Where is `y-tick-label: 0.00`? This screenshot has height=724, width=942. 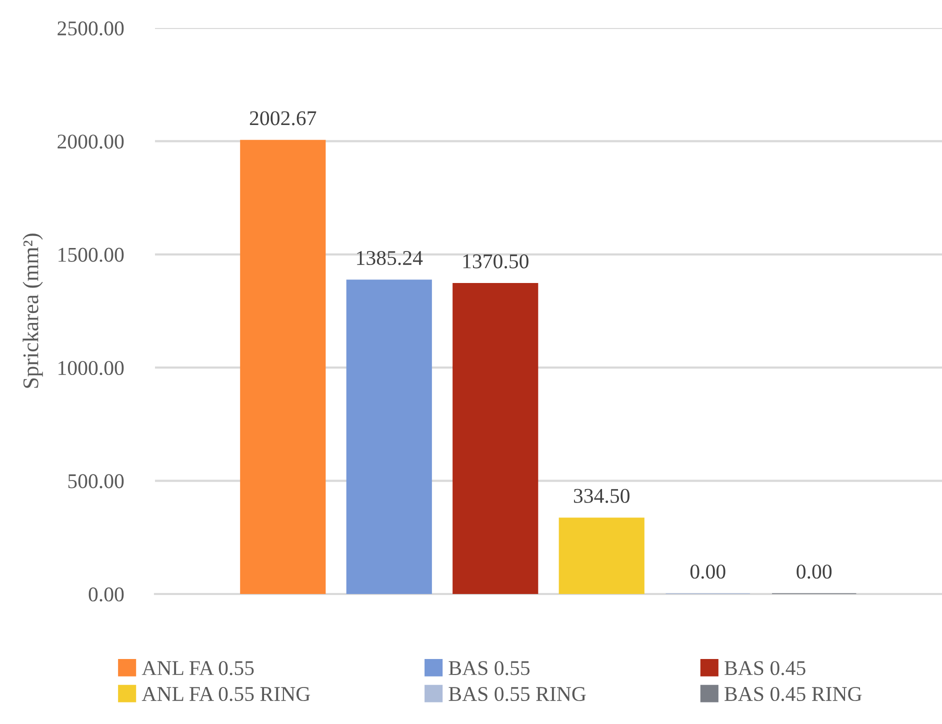
y-tick-label: 0.00 is located at coordinates (106, 594).